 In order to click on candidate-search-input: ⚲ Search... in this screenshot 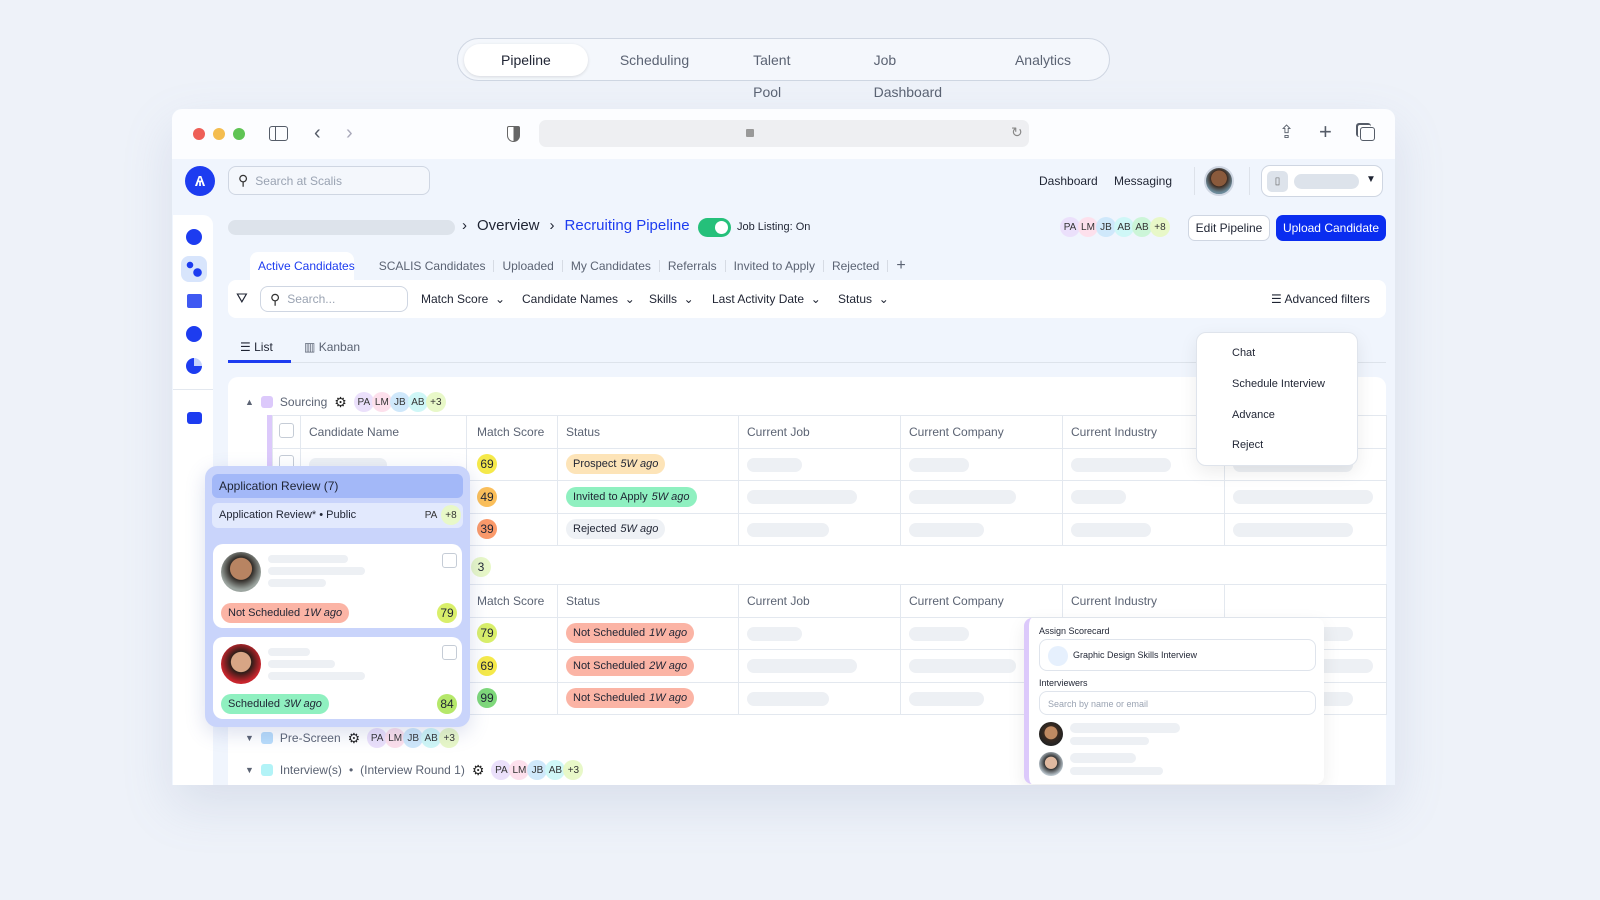, I will do `click(334, 299)`.